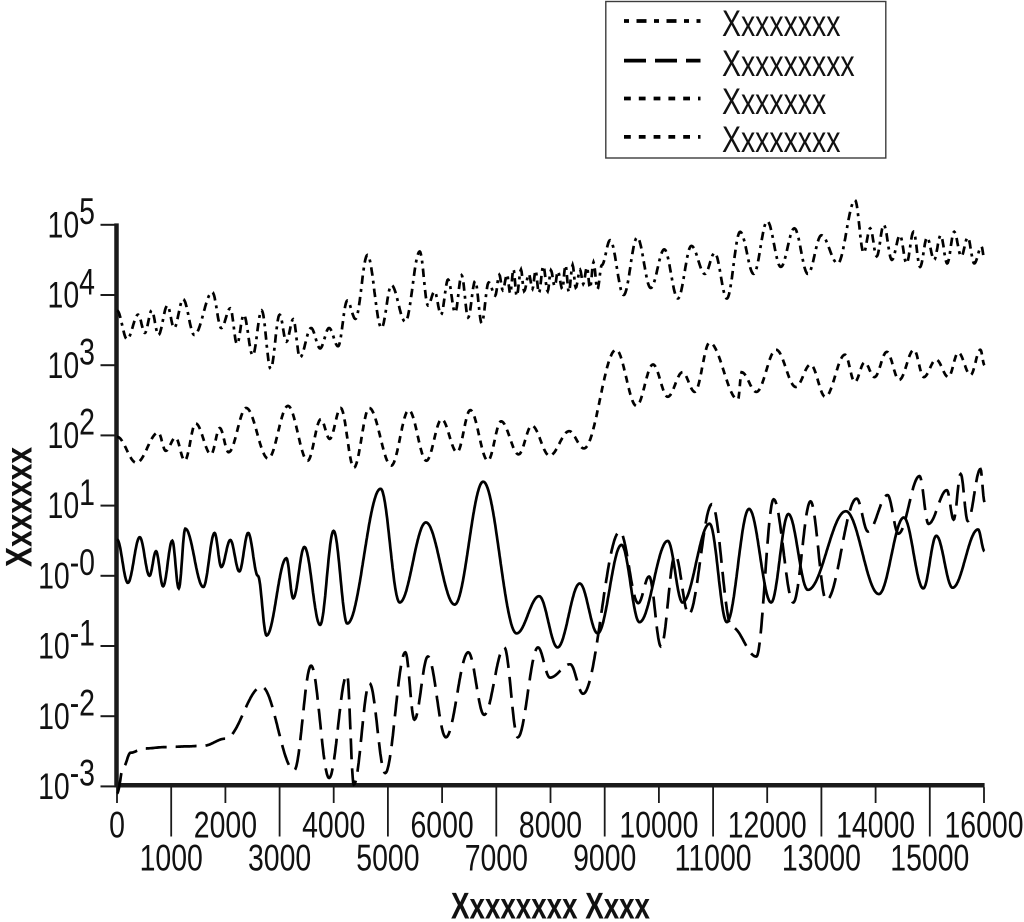  I want to click on svg-text: 10000, so click(658, 826).